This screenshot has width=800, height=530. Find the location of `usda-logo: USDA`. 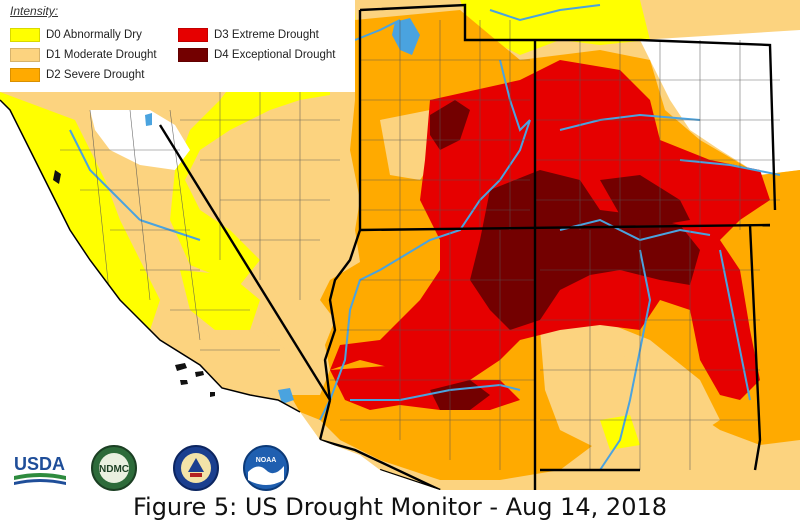

usda-logo: USDA is located at coordinates (40, 469).